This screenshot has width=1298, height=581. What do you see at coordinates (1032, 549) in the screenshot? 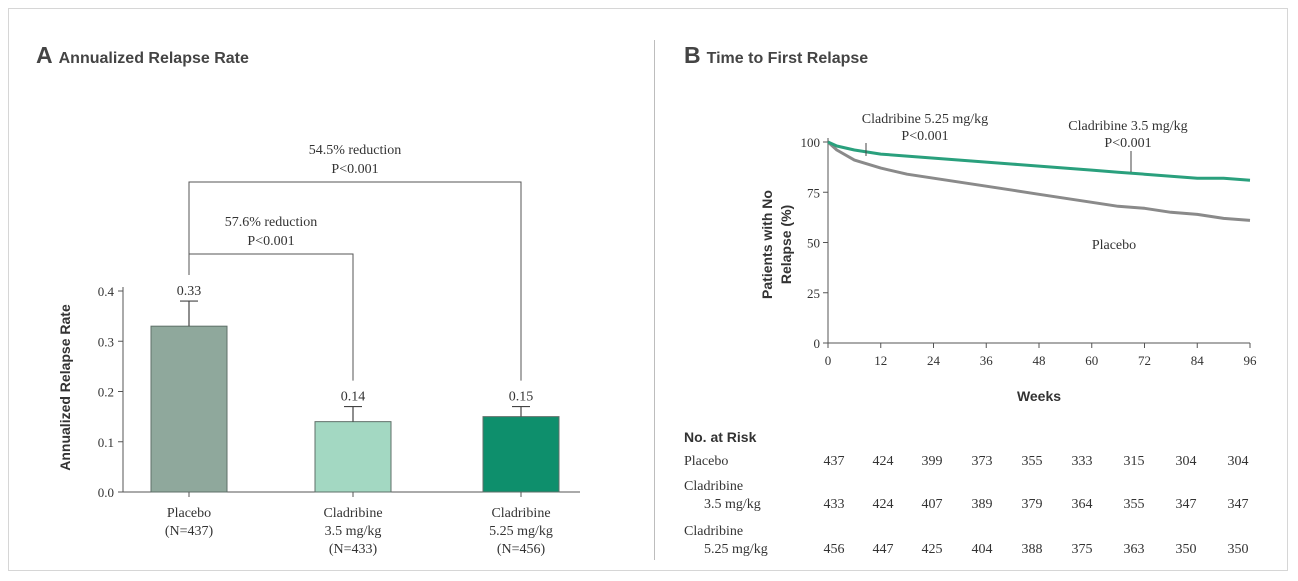
I see `risk-cell: 388` at bounding box center [1032, 549].